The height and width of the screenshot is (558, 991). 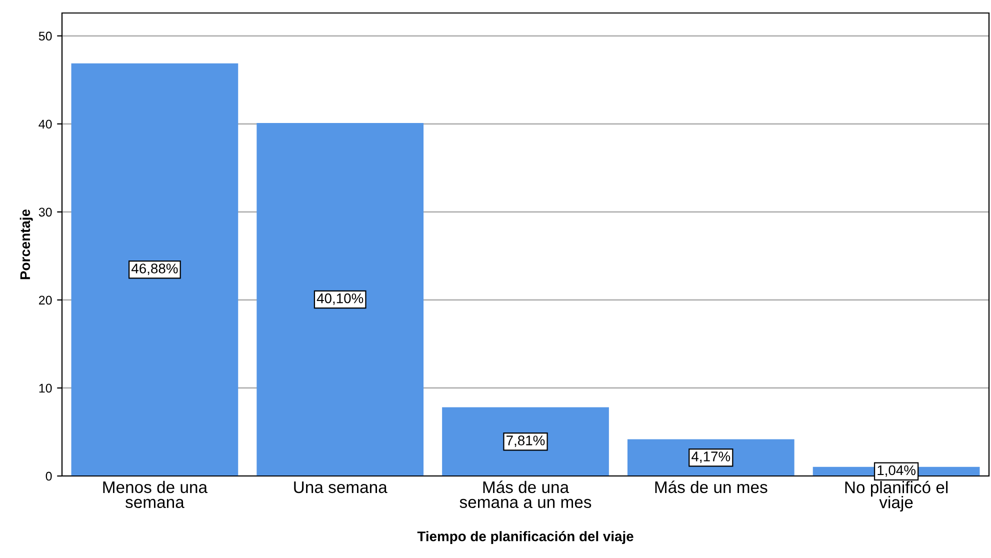 I want to click on data-label: 46,88%, so click(x=154, y=270).